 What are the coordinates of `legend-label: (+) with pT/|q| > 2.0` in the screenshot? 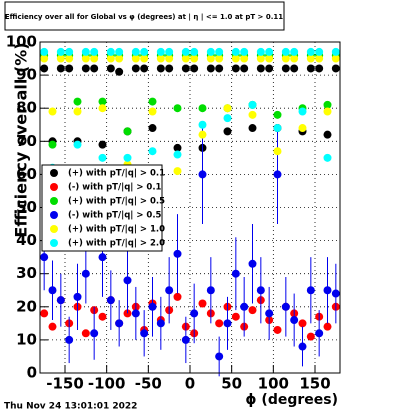 It's located at (116, 244).